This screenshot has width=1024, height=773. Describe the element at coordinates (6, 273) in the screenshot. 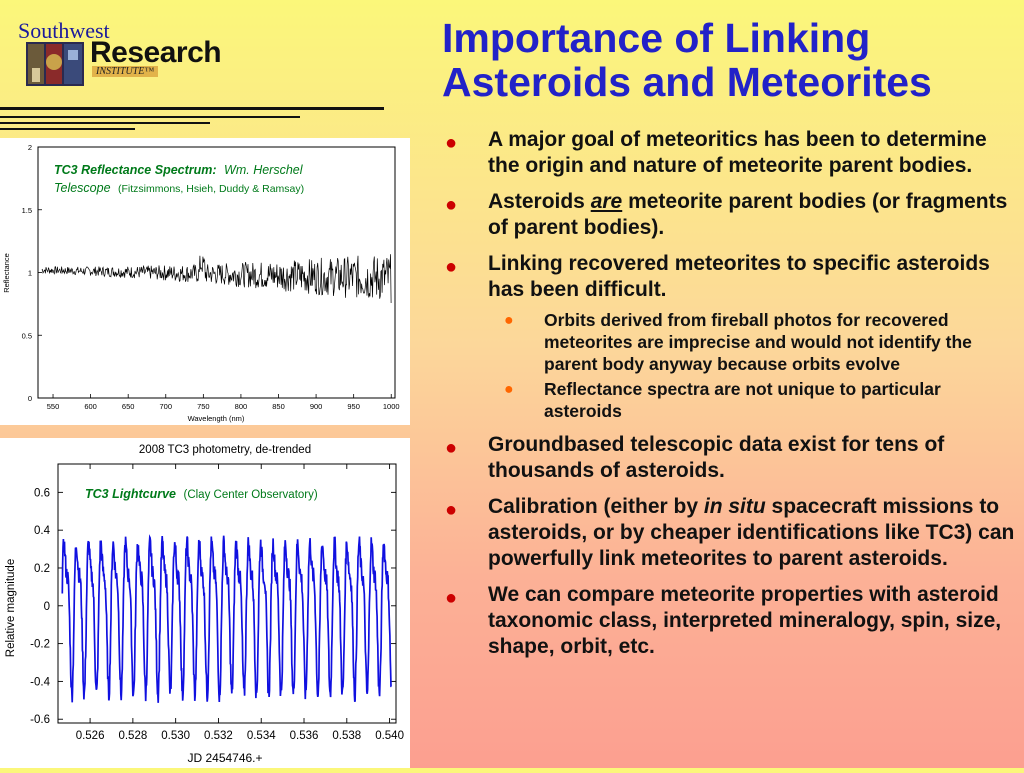

I see `y-axis-label: Reflectance` at that location.